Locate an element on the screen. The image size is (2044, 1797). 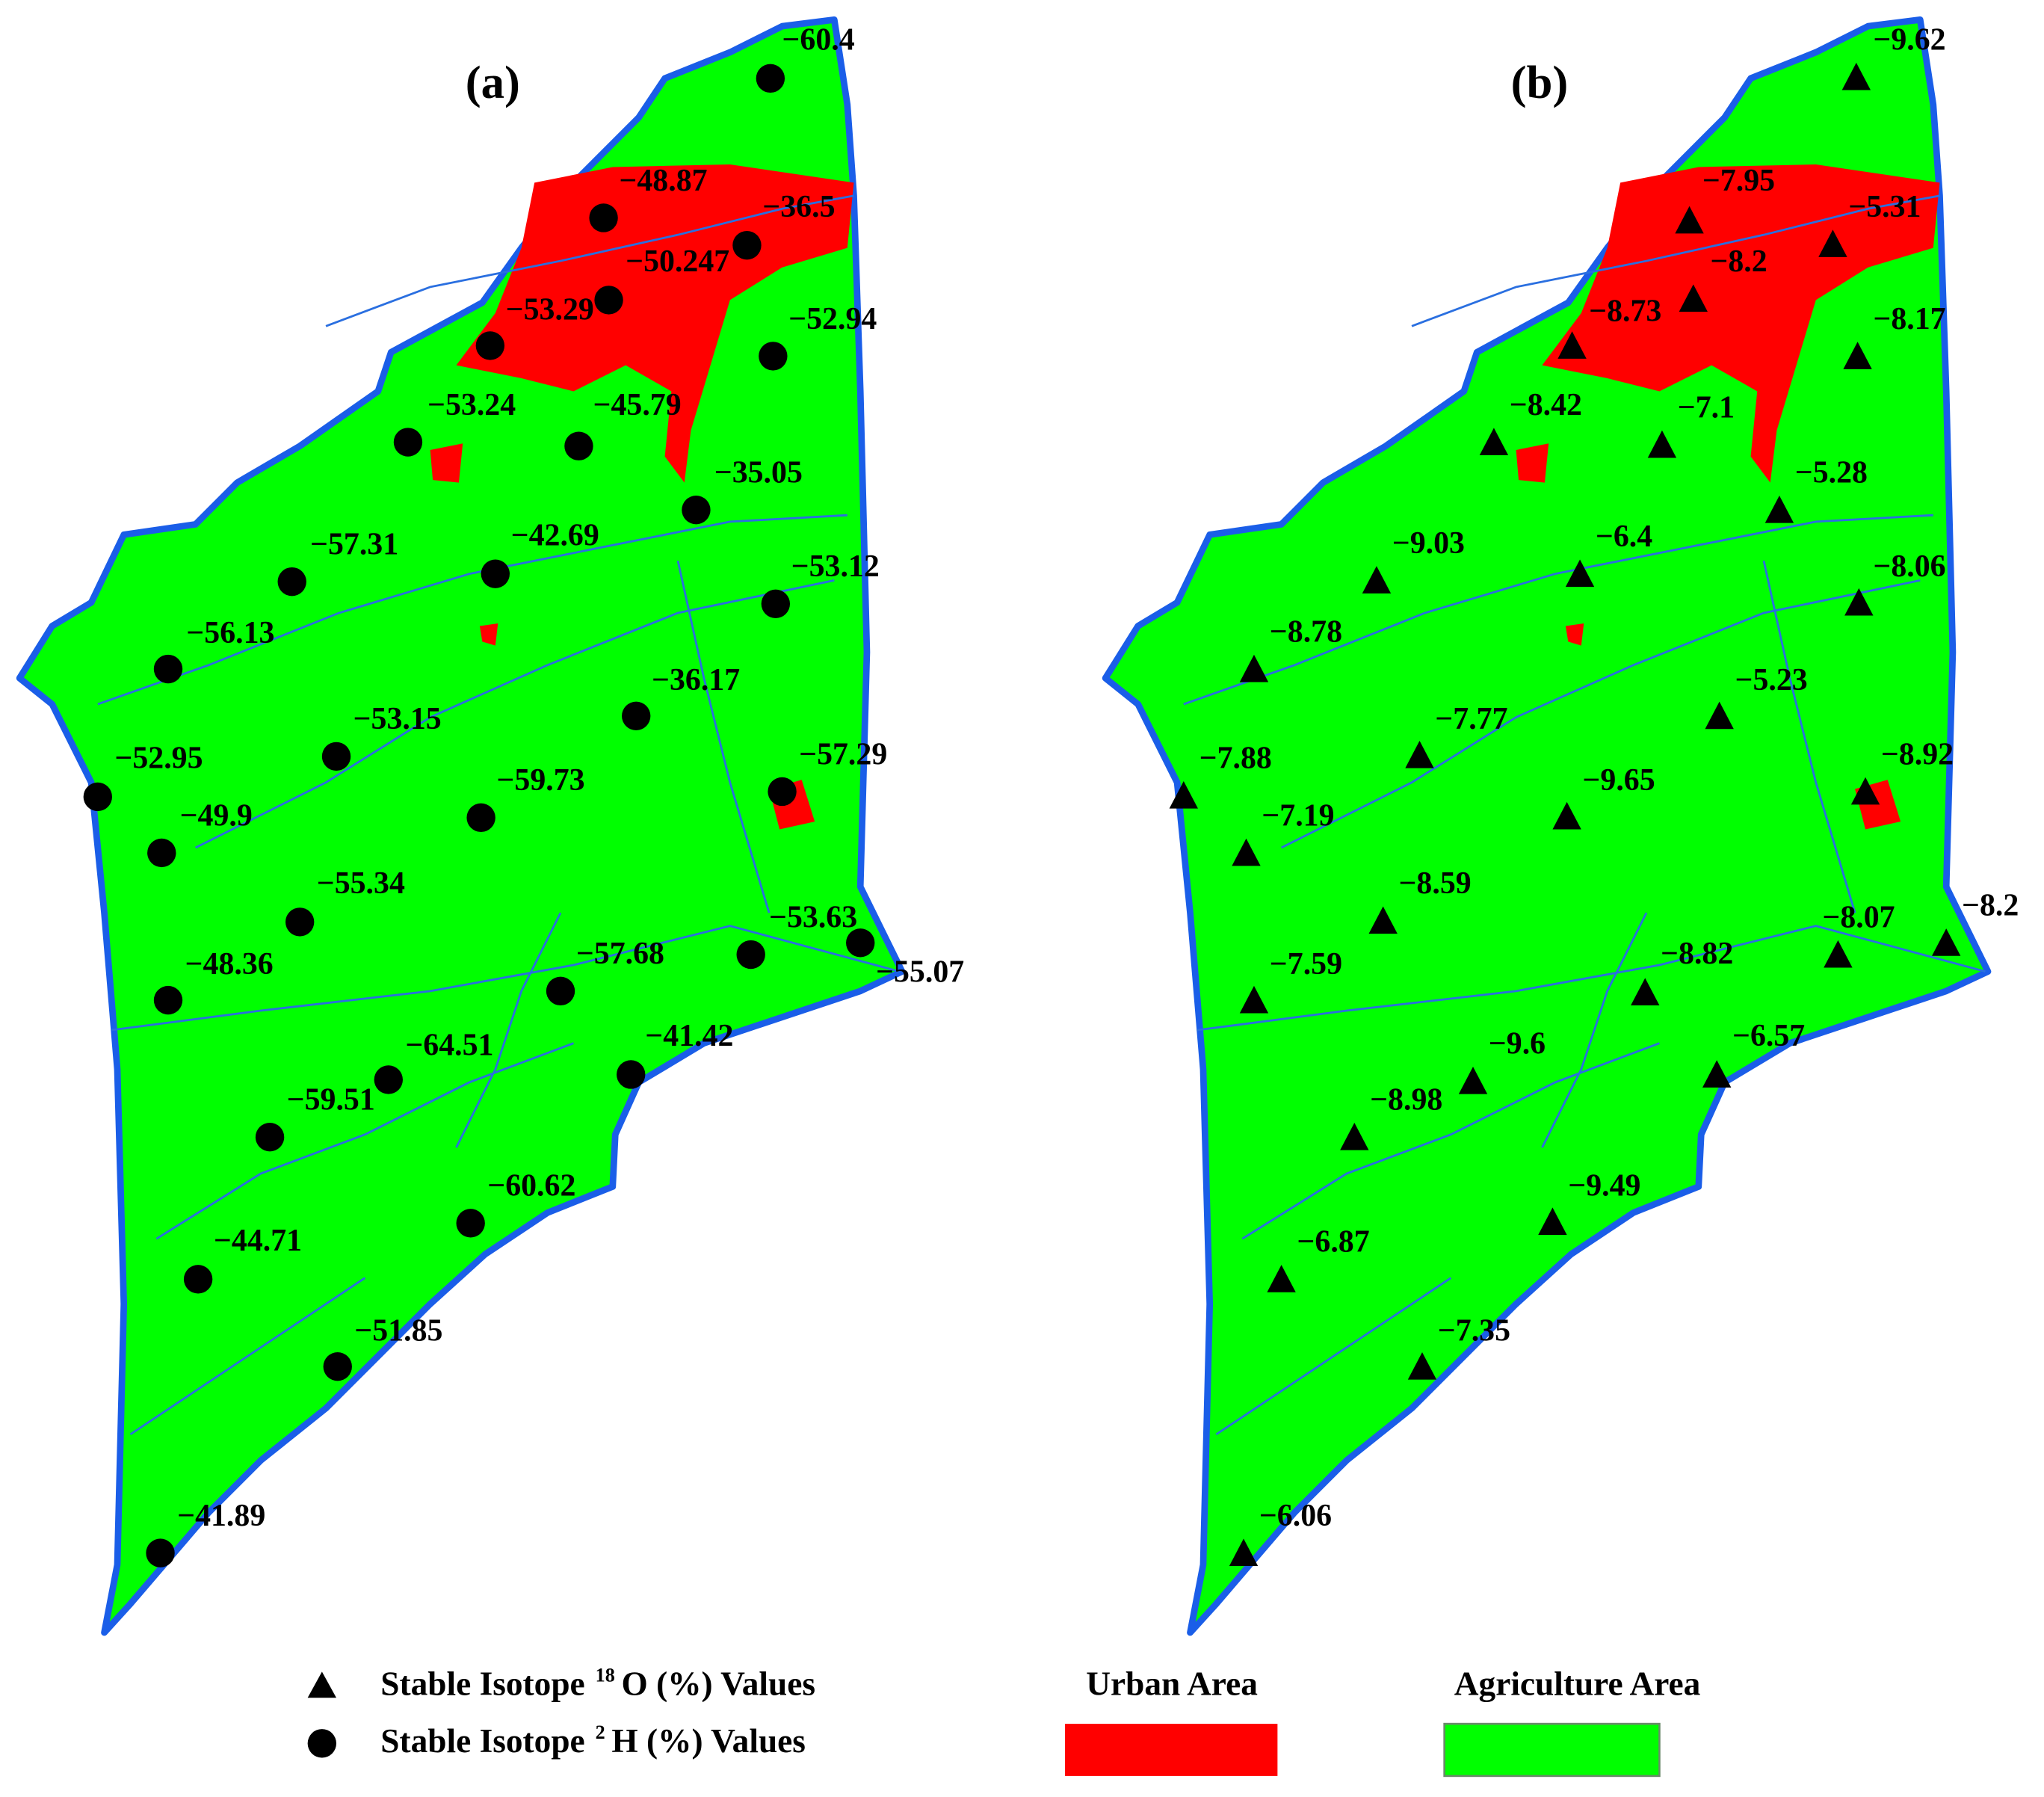
legend-label: Stable Isotope 18 O (%) Values is located at coordinates (597, 1683).